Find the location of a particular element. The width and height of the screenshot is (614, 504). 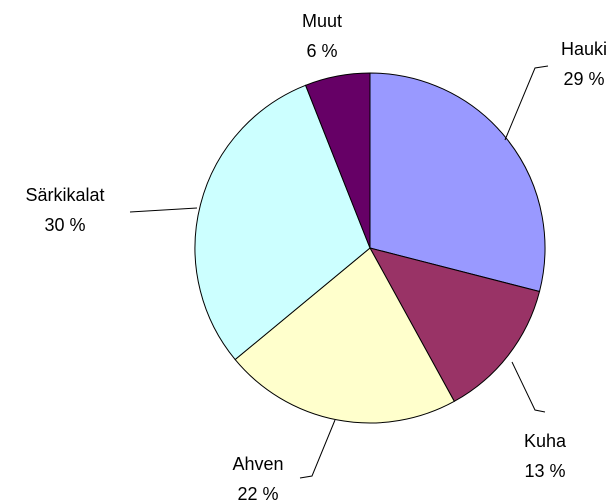

slice-label: Hauki is located at coordinates (584, 49).